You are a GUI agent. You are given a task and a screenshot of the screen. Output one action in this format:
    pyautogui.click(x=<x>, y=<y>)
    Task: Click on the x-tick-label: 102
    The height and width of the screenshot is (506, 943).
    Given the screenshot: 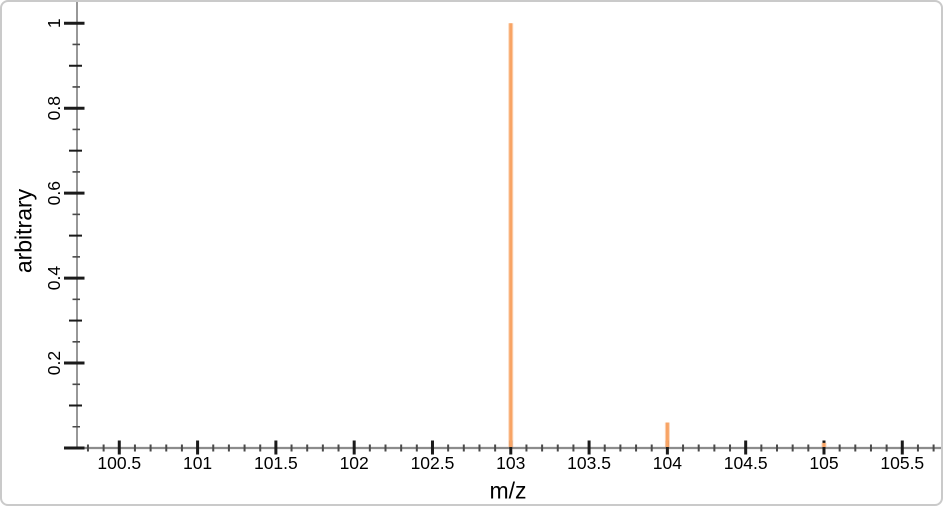 What is the action you would take?
    pyautogui.click(x=354, y=463)
    